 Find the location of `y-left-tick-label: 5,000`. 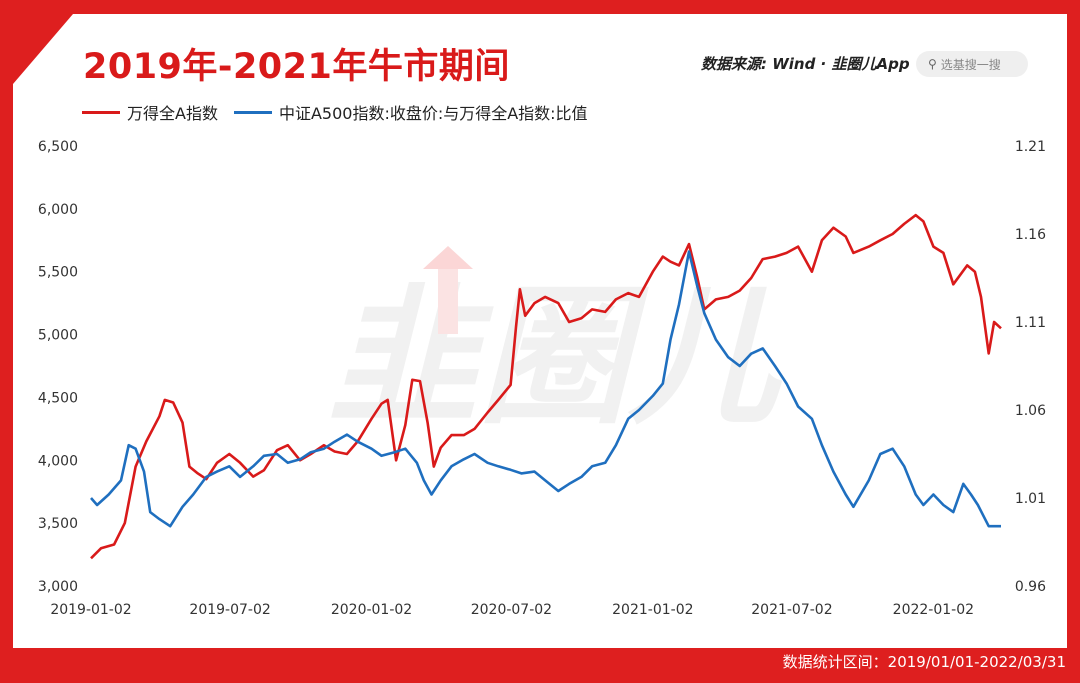

y-left-tick-label: 5,000 is located at coordinates (58, 336).